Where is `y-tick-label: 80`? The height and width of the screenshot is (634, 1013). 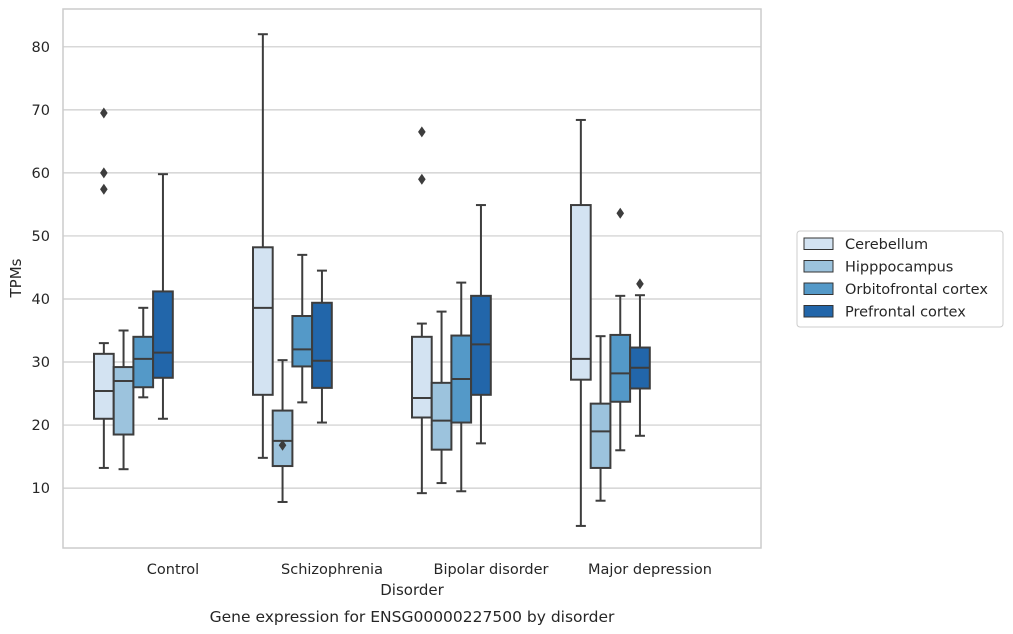
y-tick-label: 80 is located at coordinates (41, 48).